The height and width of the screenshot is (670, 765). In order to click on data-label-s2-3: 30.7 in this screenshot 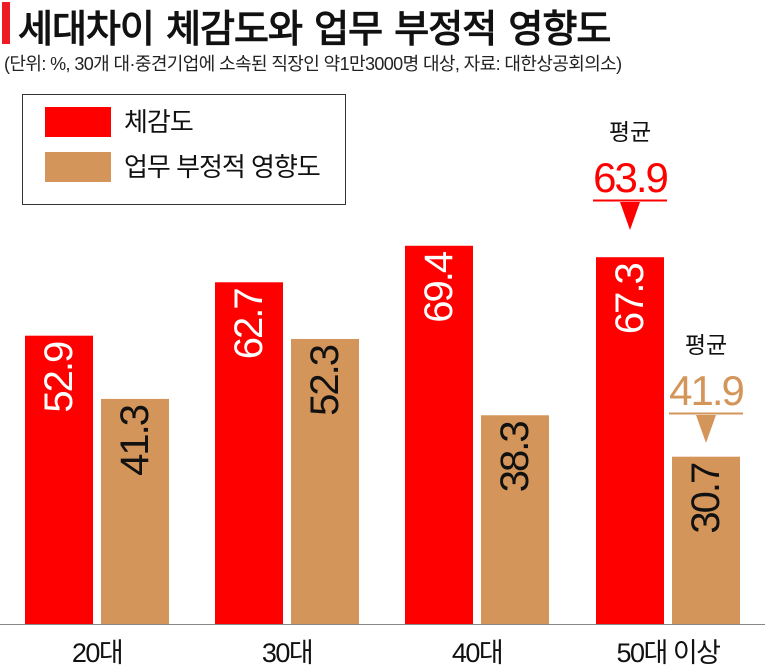, I will do `click(706, 498)`.